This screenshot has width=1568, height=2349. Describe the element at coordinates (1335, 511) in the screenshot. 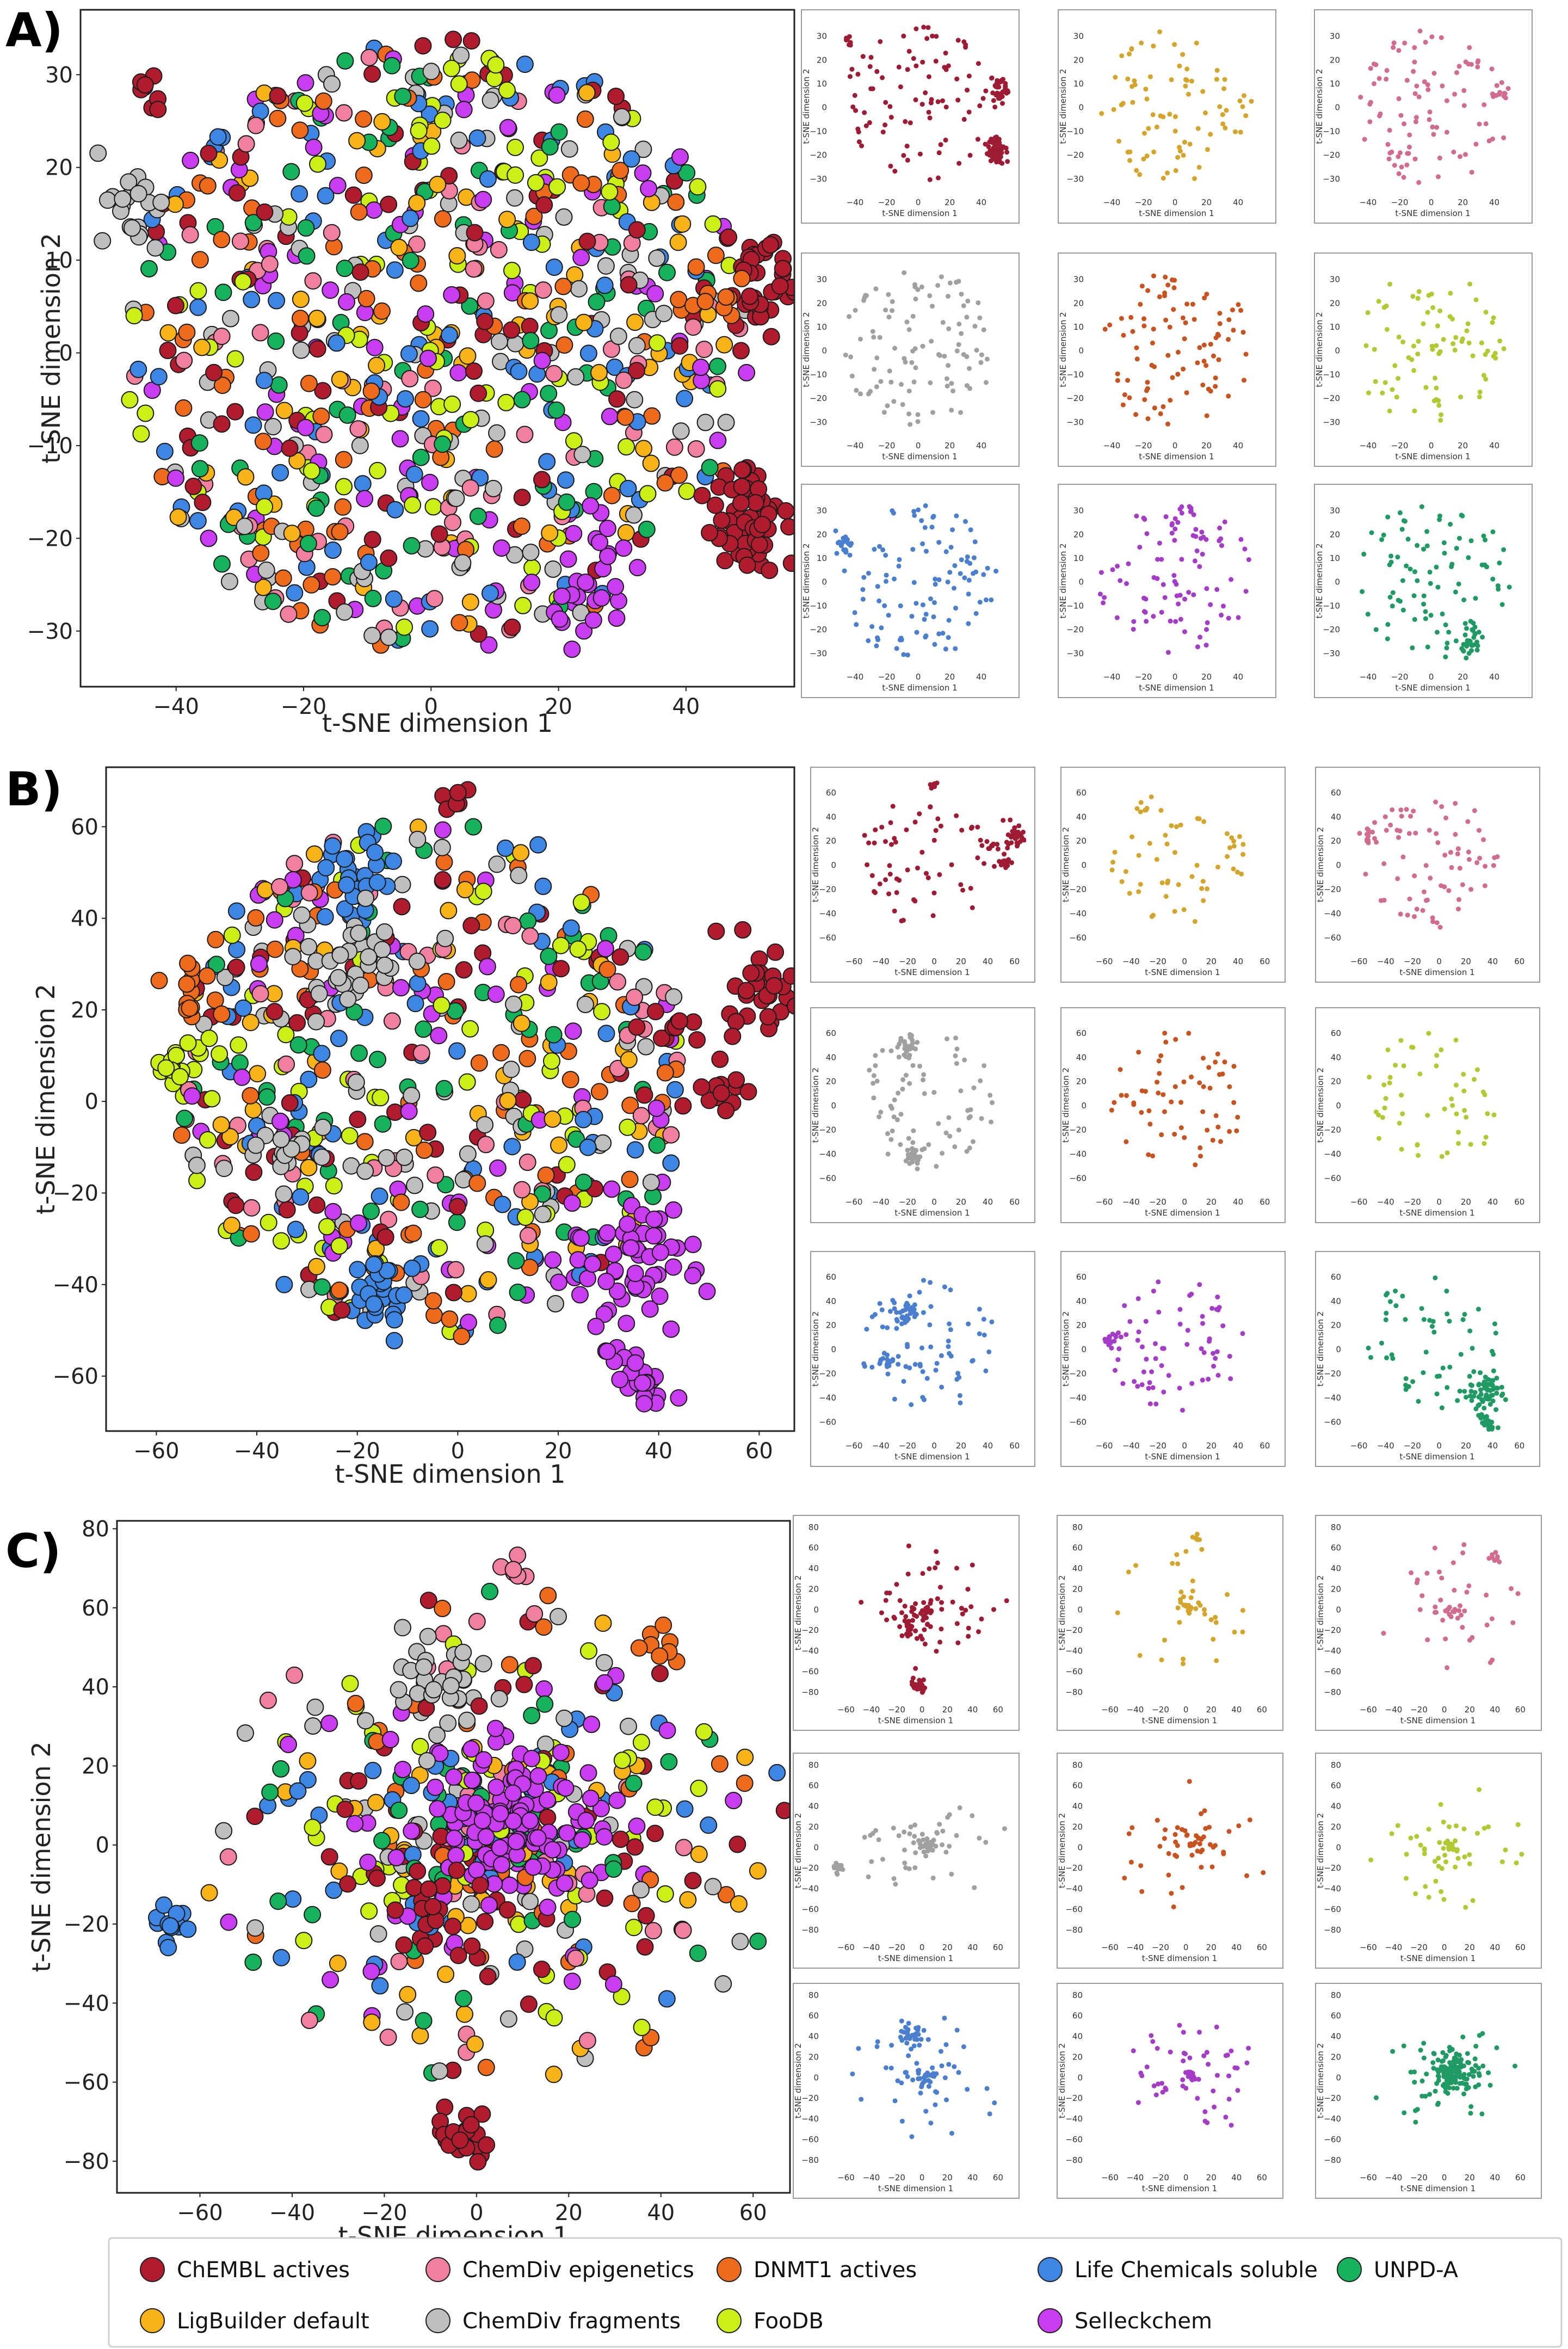

I see `subplot-y-tick-label: 30` at that location.